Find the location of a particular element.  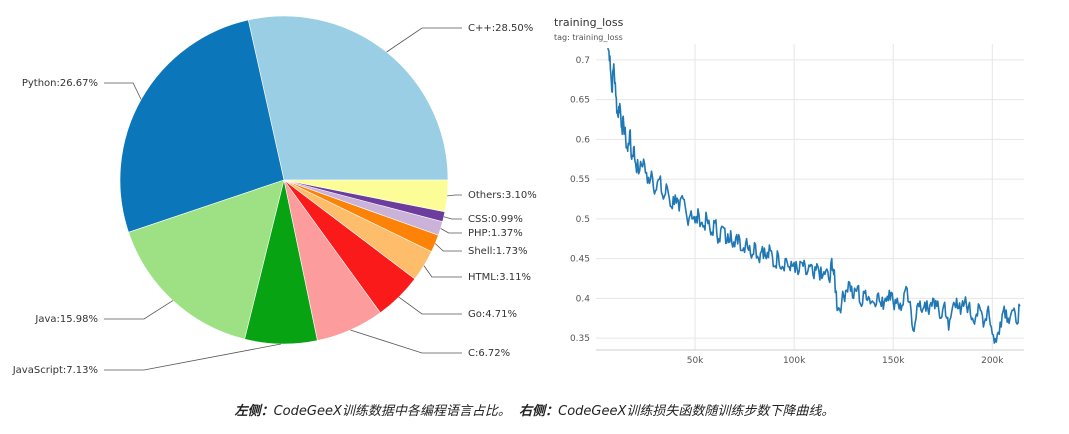

pie-slice-label: JavaScript:7.13% is located at coordinates (55, 370).